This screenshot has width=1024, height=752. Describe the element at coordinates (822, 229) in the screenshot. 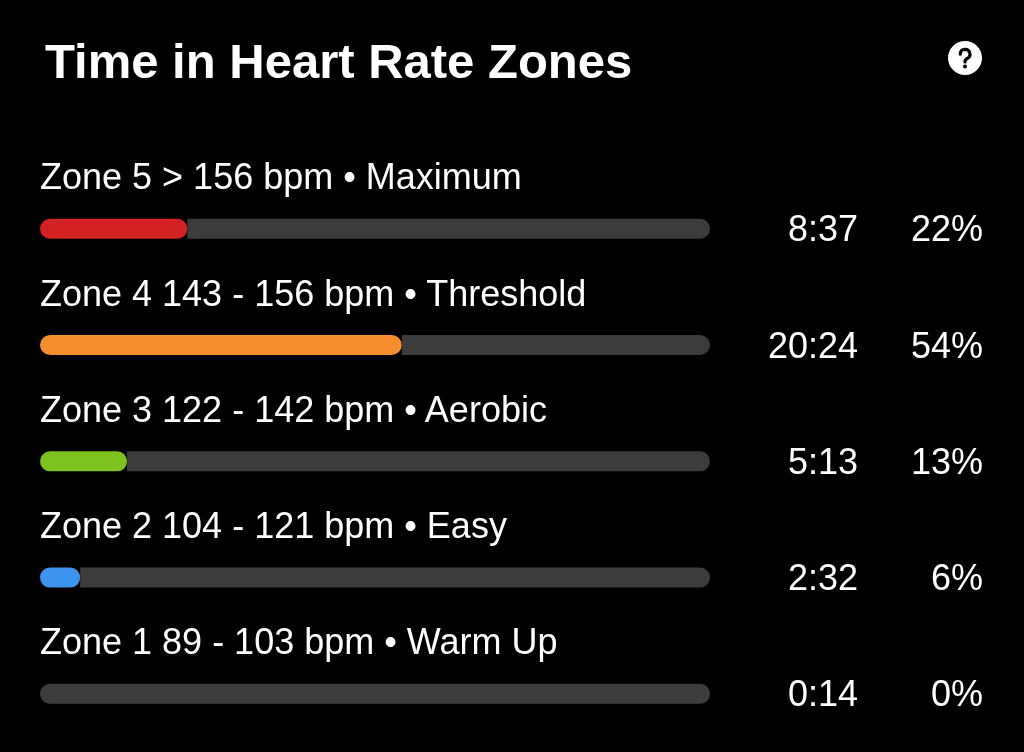

I see `text: 8:37` at that location.